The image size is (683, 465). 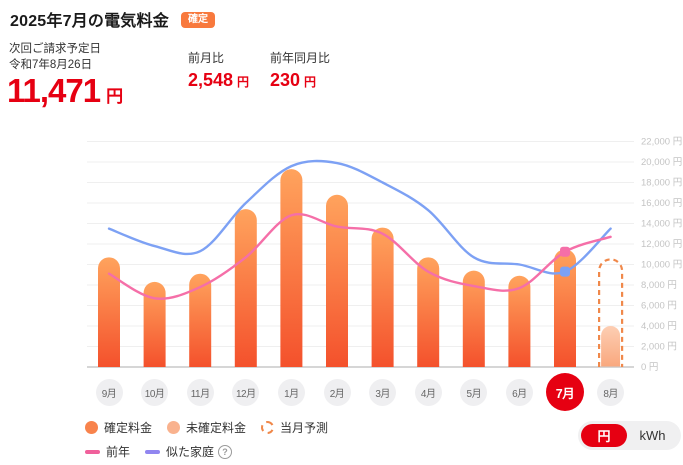 What do you see at coordinates (243, 82) in the screenshot?
I see `mom-unit: 円` at bounding box center [243, 82].